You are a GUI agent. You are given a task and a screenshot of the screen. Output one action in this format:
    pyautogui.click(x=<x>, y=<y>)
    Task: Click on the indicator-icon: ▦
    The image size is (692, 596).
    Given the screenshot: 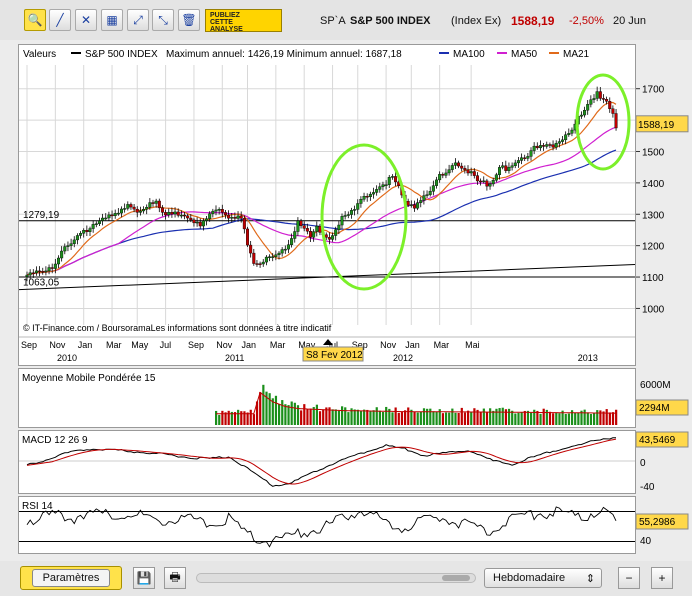 What is the action you would take?
    pyautogui.click(x=112, y=20)
    